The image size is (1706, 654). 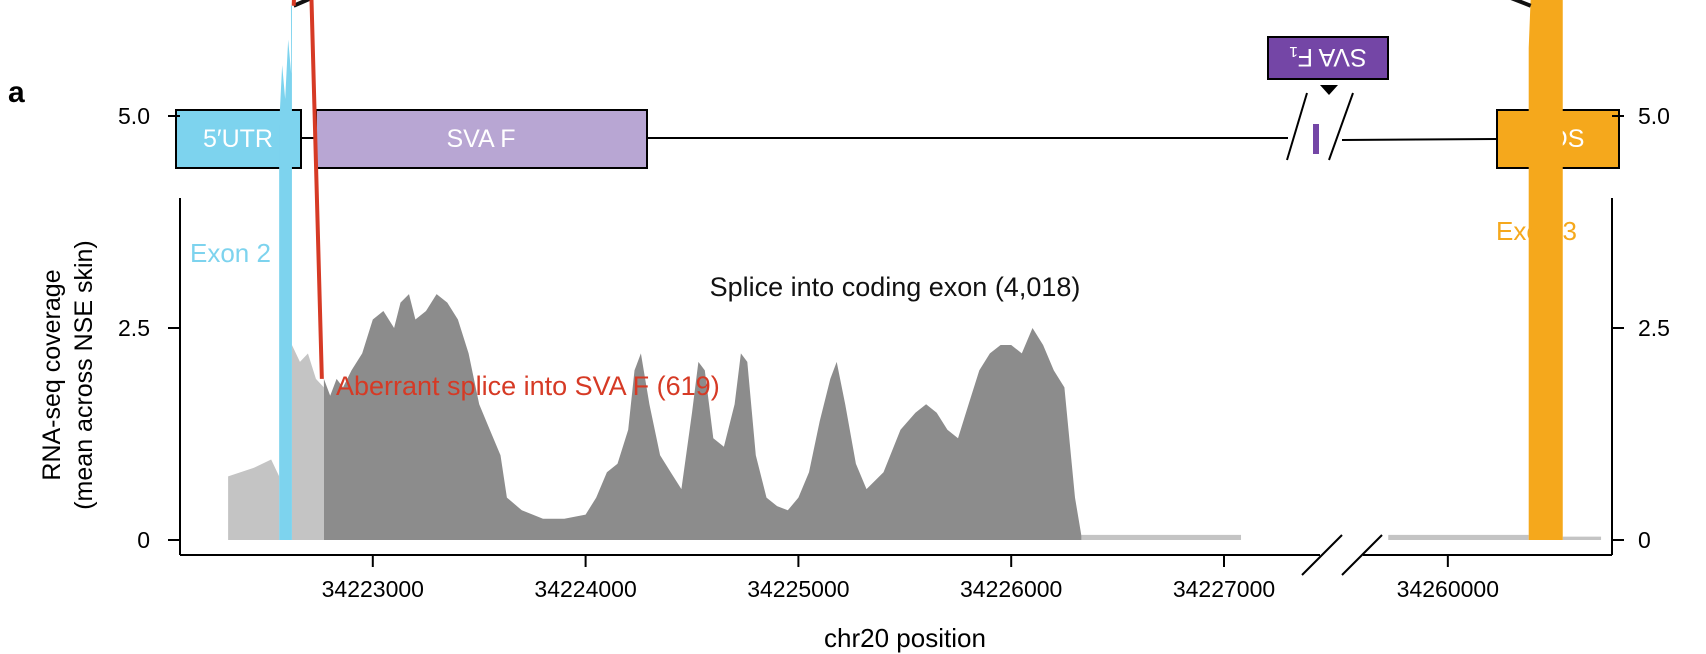 I want to click on gene-model-line, so click(x=1419, y=139).